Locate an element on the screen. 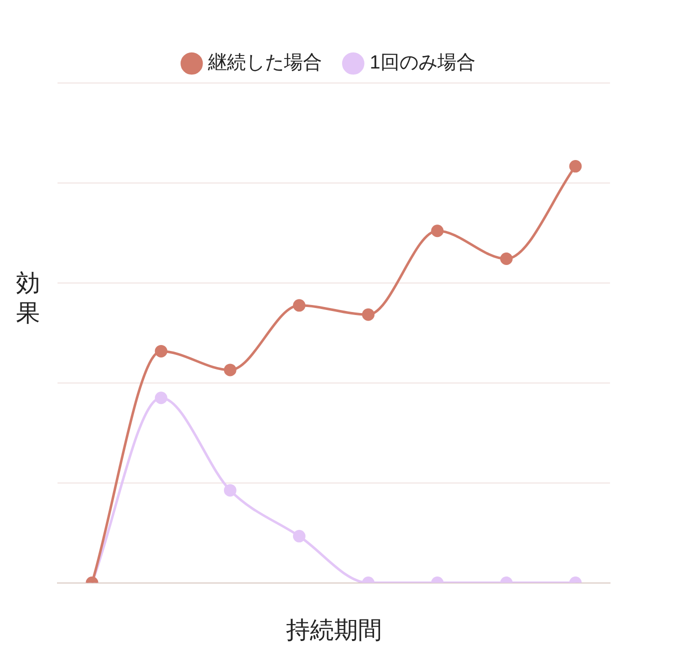 The height and width of the screenshot is (658, 676). y-axis-title: 効果 is located at coordinates (28, 298).